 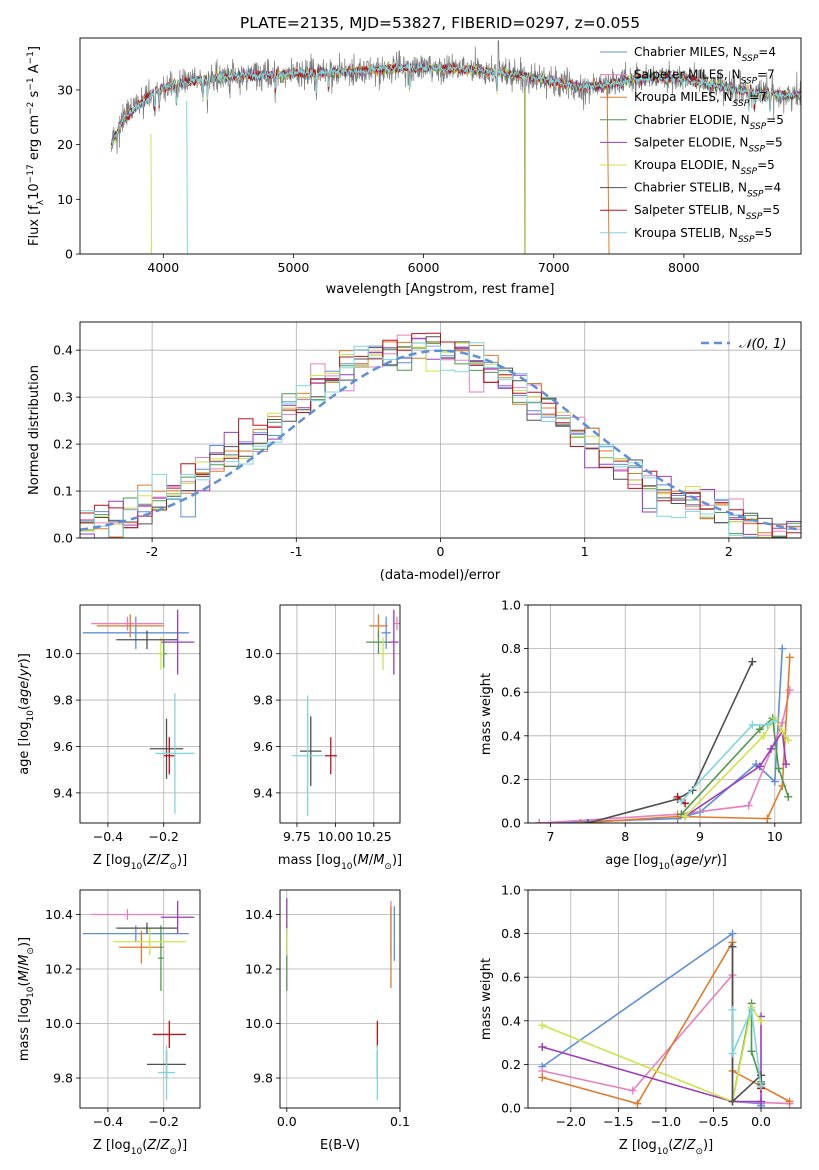 What do you see at coordinates (34, 70) in the screenshot?
I see `label-part: A` at bounding box center [34, 70].